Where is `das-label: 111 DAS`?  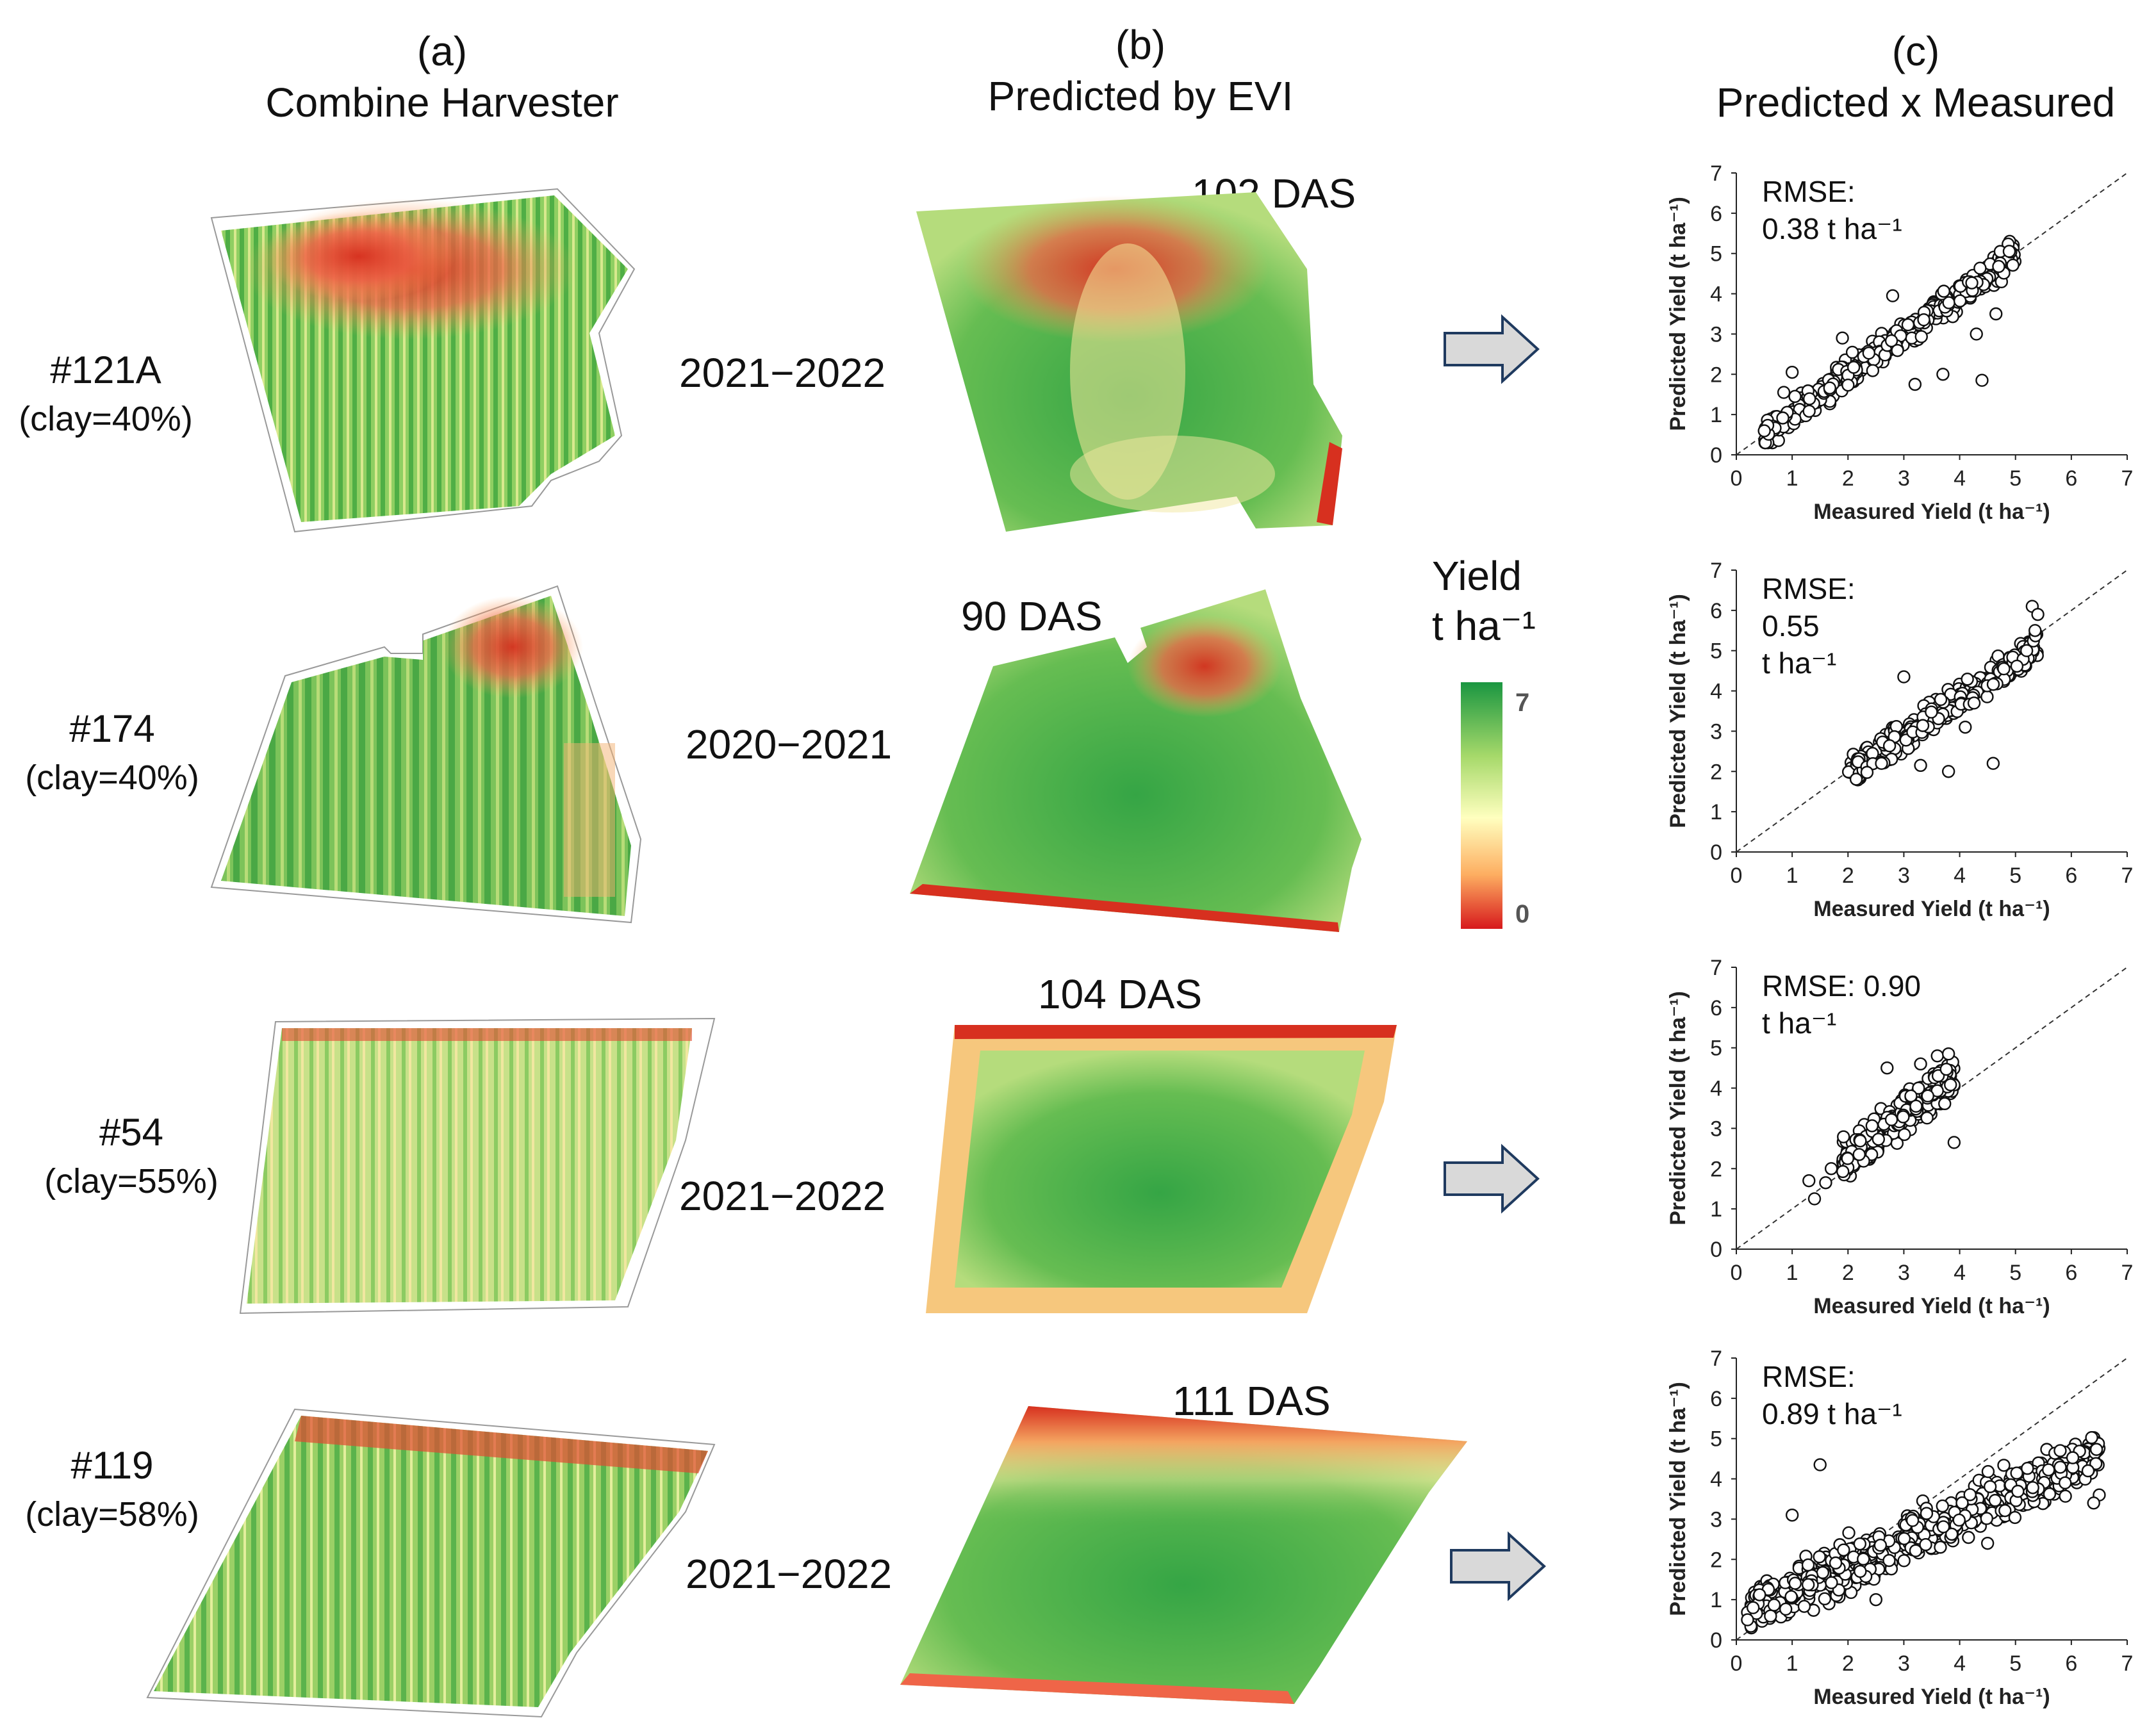
das-label: 111 DAS is located at coordinates (1252, 1401).